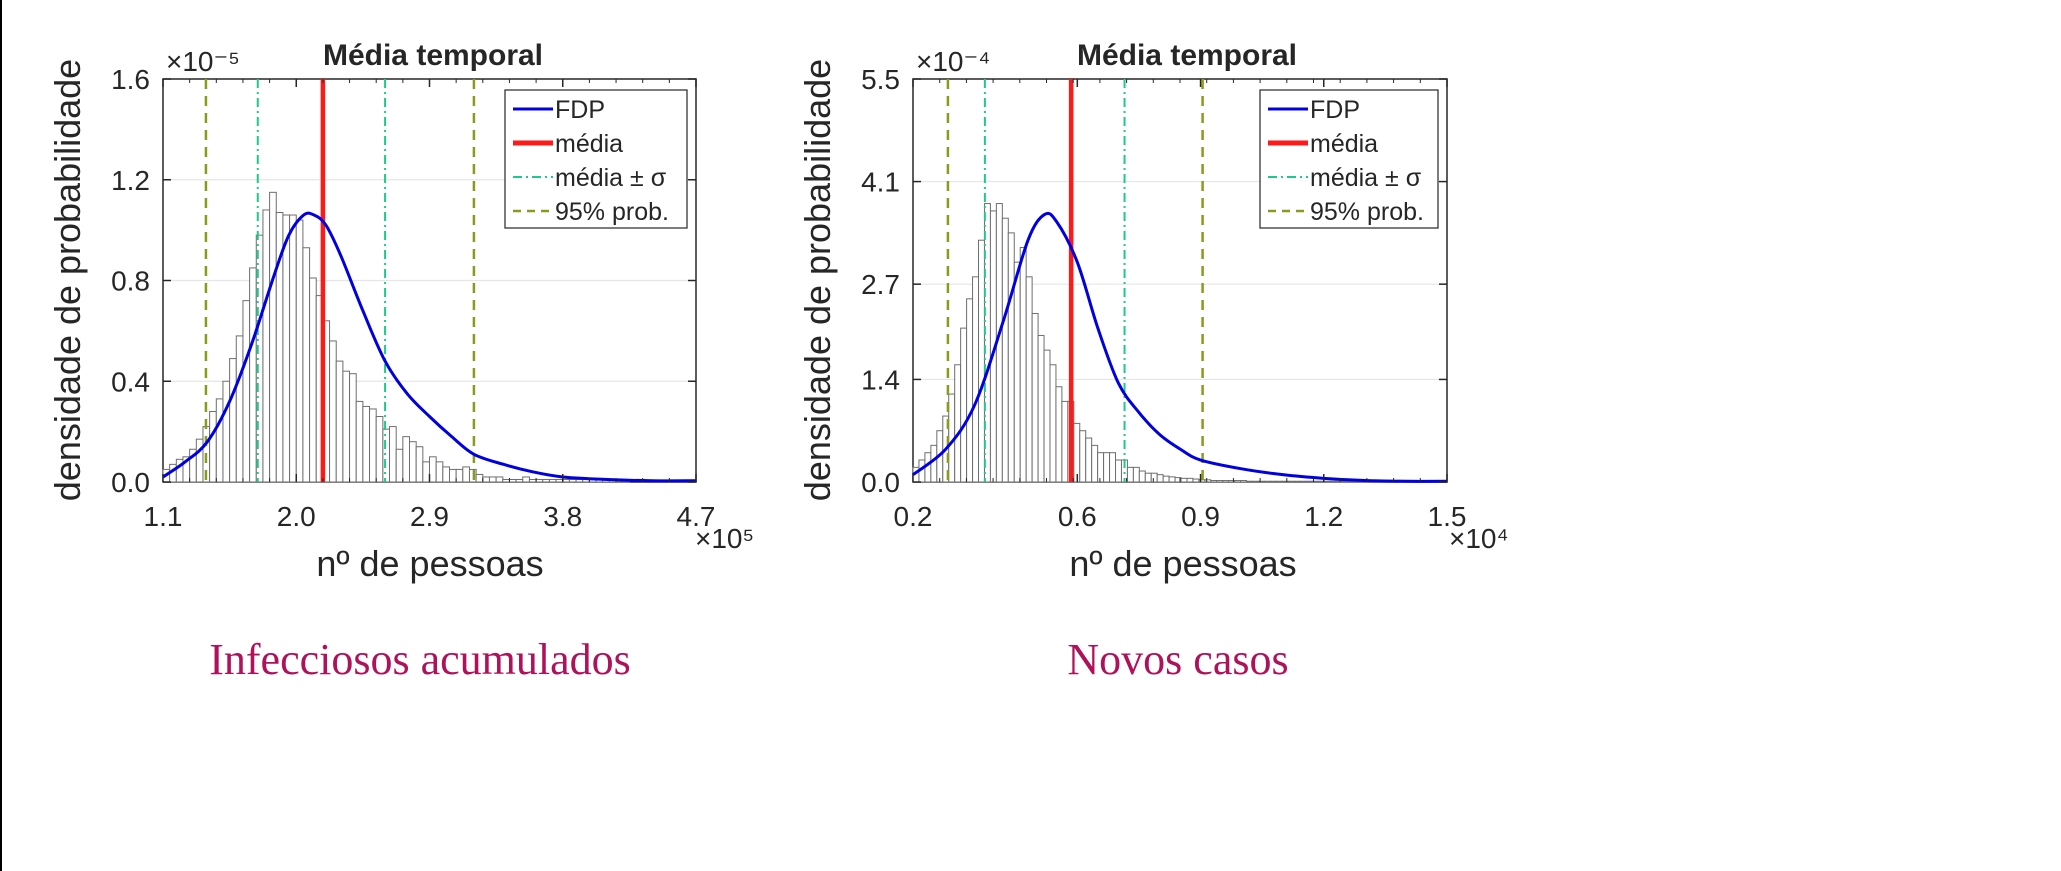 This screenshot has width=2061, height=871. Describe the element at coordinates (396, 337) in the screenshot. I see `histogram-bars` at that location.